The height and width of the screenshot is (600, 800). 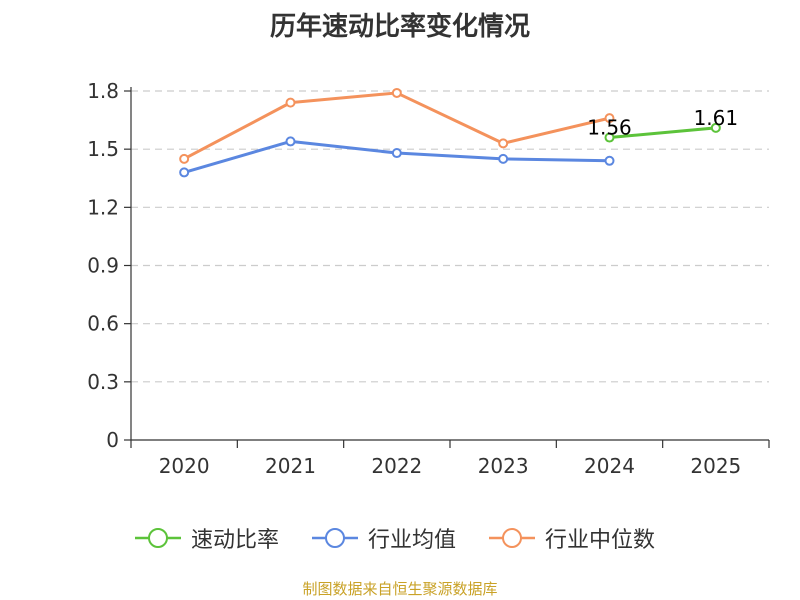 What do you see at coordinates (290, 466) in the screenshot?
I see `x-tick-label: 2021` at bounding box center [290, 466].